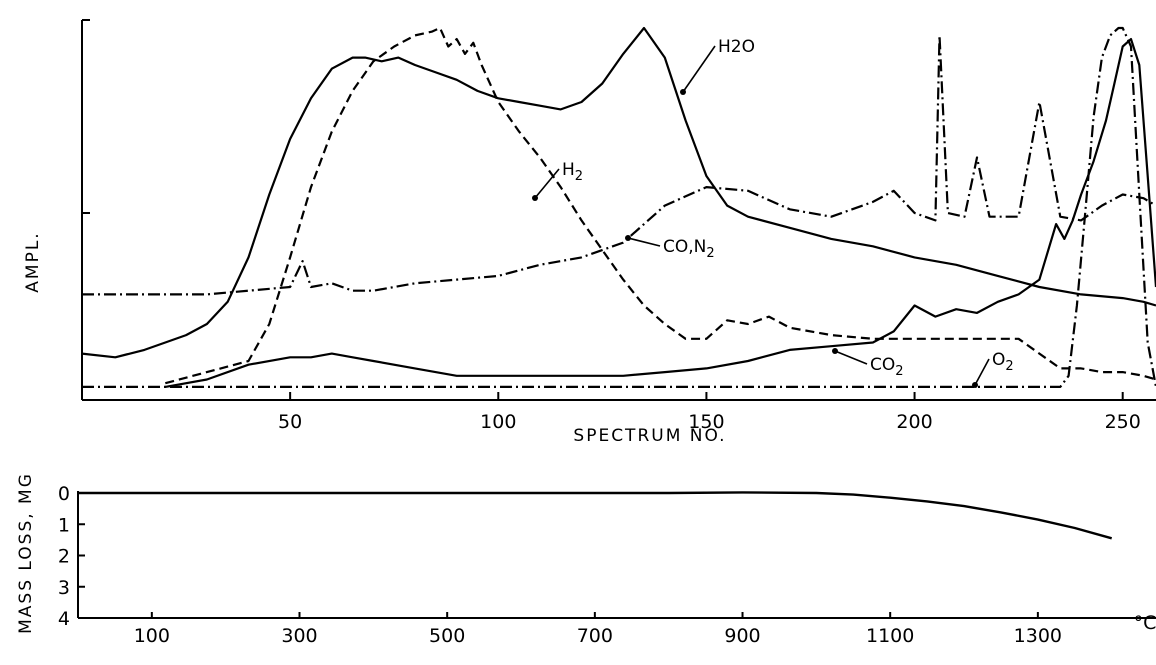  I want to click on series-label-h2: H2, so click(557, 180).